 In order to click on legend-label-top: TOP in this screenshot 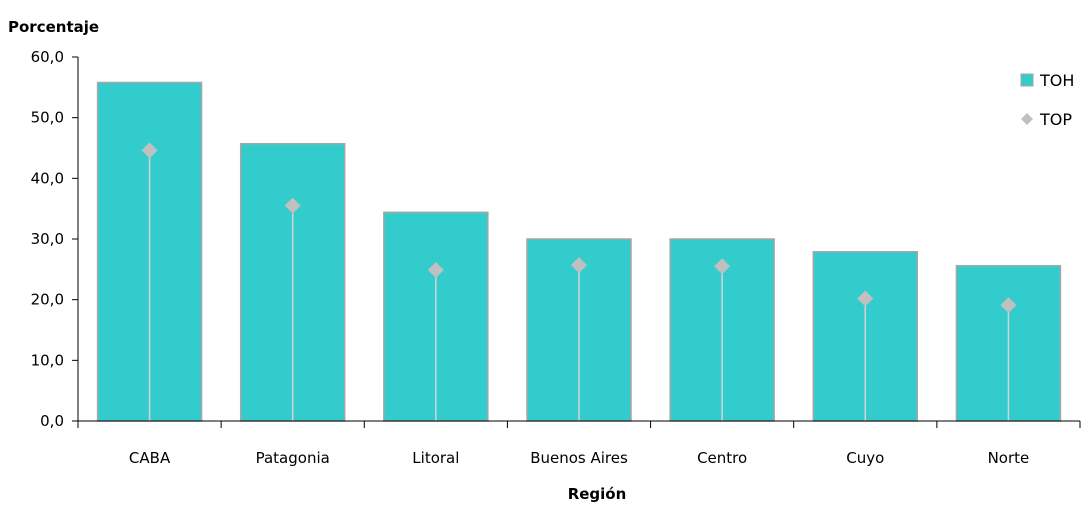, I will do `click(1055, 119)`.